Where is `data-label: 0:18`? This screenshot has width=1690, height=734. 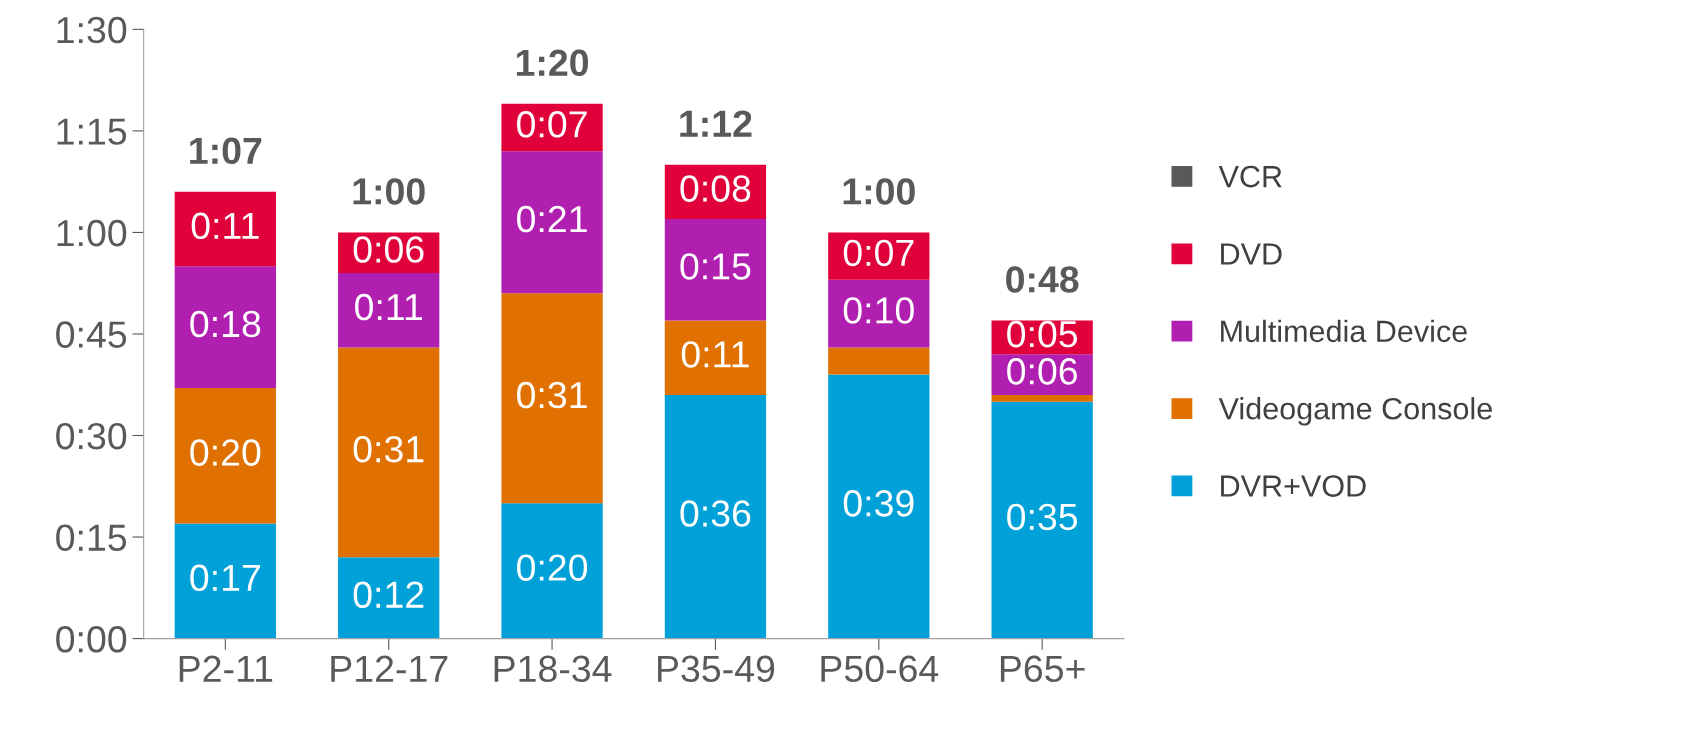
data-label: 0:18 is located at coordinates (225, 324).